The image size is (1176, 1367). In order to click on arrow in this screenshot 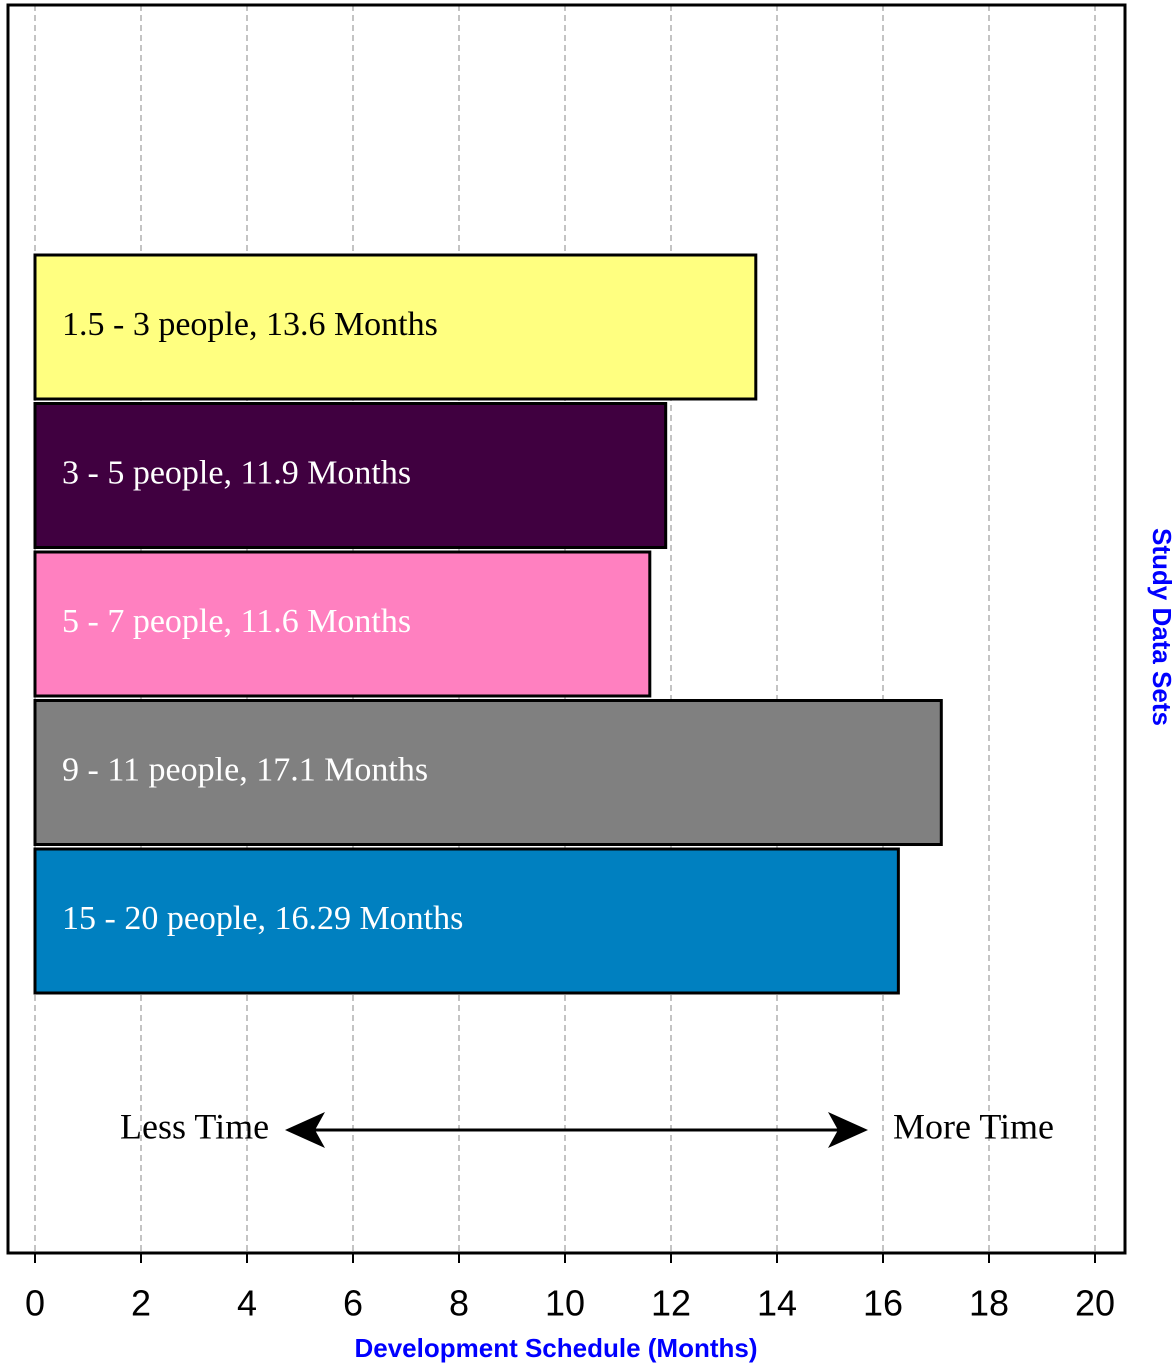, I will do `click(576, 1130)`.